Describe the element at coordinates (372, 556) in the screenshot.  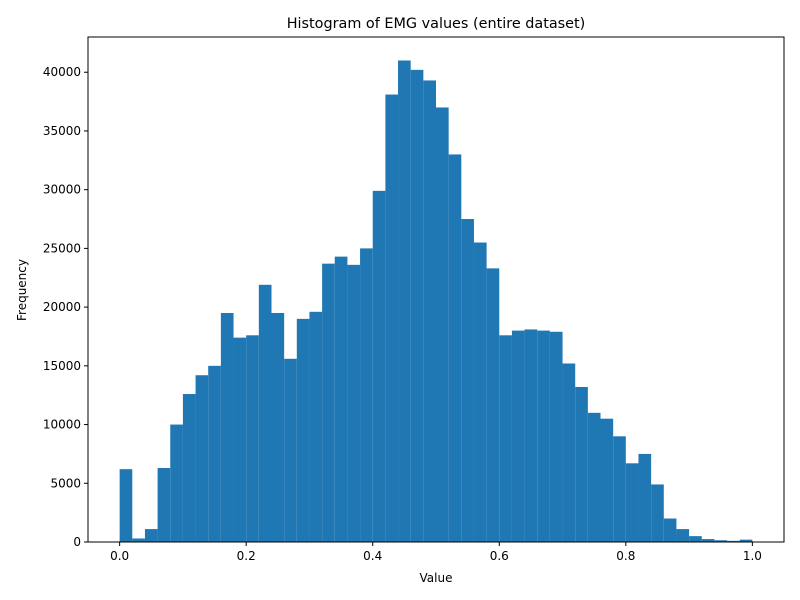
I see `x-tick-label: 0.4` at that location.